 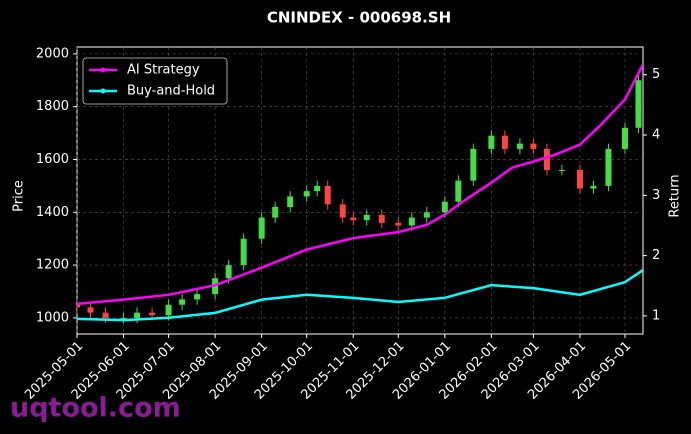 What do you see at coordinates (52, 159) in the screenshot?
I see `y-tick-label: 1600` at bounding box center [52, 159].